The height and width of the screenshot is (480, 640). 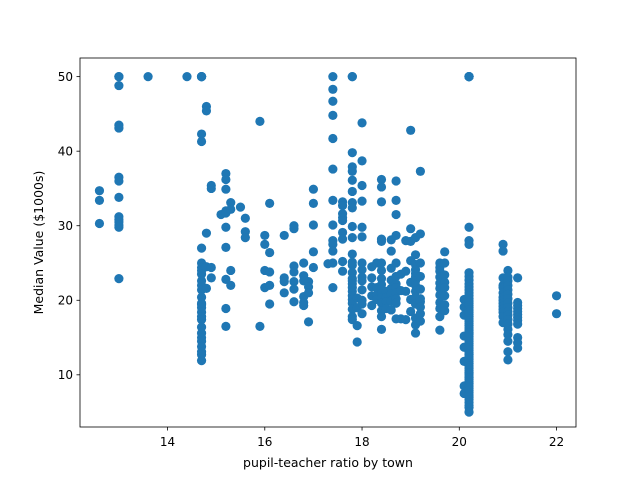 I want to click on y-tick-label: 30, so click(x=65, y=226).